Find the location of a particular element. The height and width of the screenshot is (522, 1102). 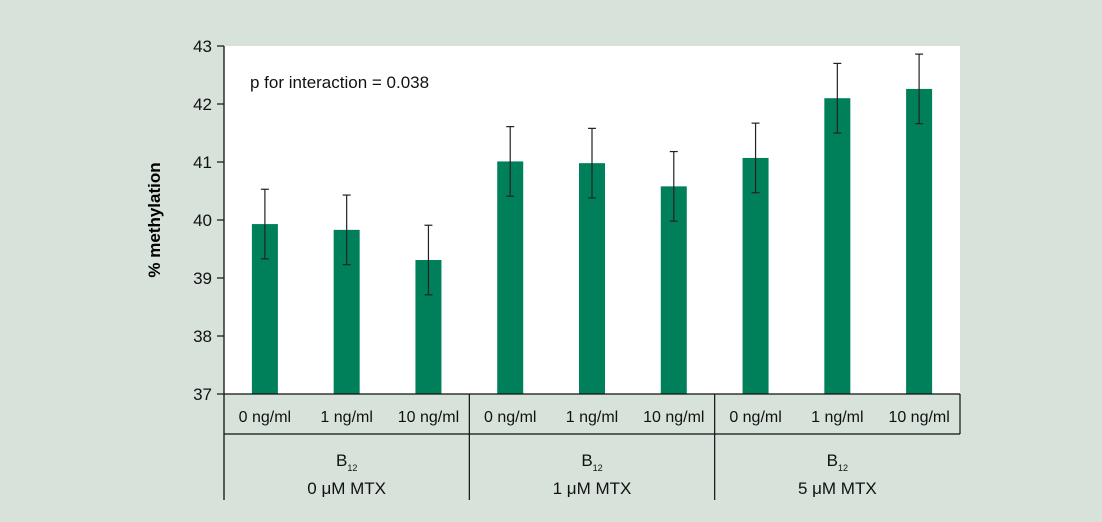

y-axis-label: % methylation is located at coordinates (154, 219).